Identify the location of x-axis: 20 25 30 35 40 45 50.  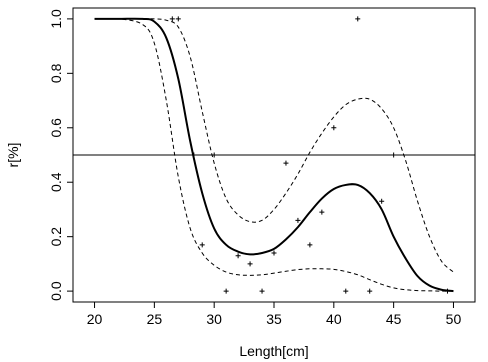
(274, 314).